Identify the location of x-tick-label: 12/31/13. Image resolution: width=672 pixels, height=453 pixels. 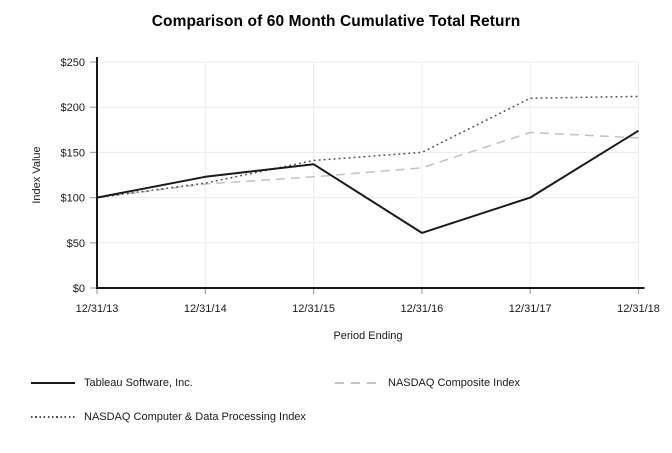
(97, 309).